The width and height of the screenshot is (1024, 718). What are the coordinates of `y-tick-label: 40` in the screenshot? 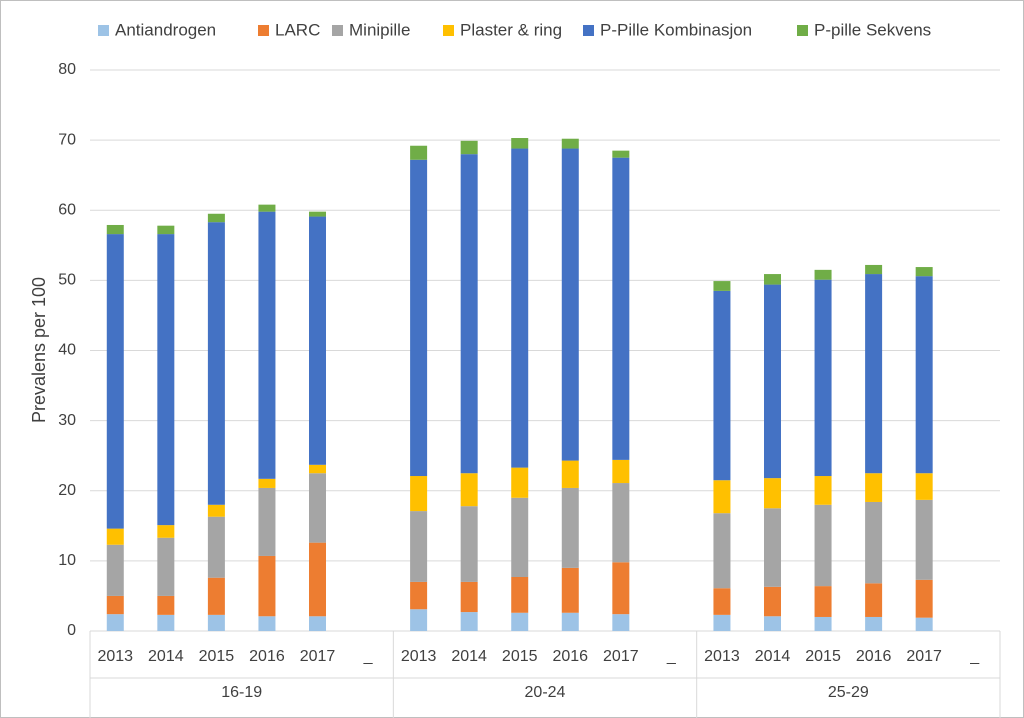 It's located at (67, 350).